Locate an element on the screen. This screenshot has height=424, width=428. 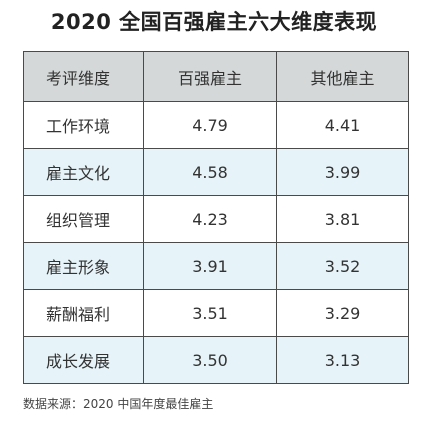
row-dimension-label: 雇主文化 is located at coordinates (83, 172).